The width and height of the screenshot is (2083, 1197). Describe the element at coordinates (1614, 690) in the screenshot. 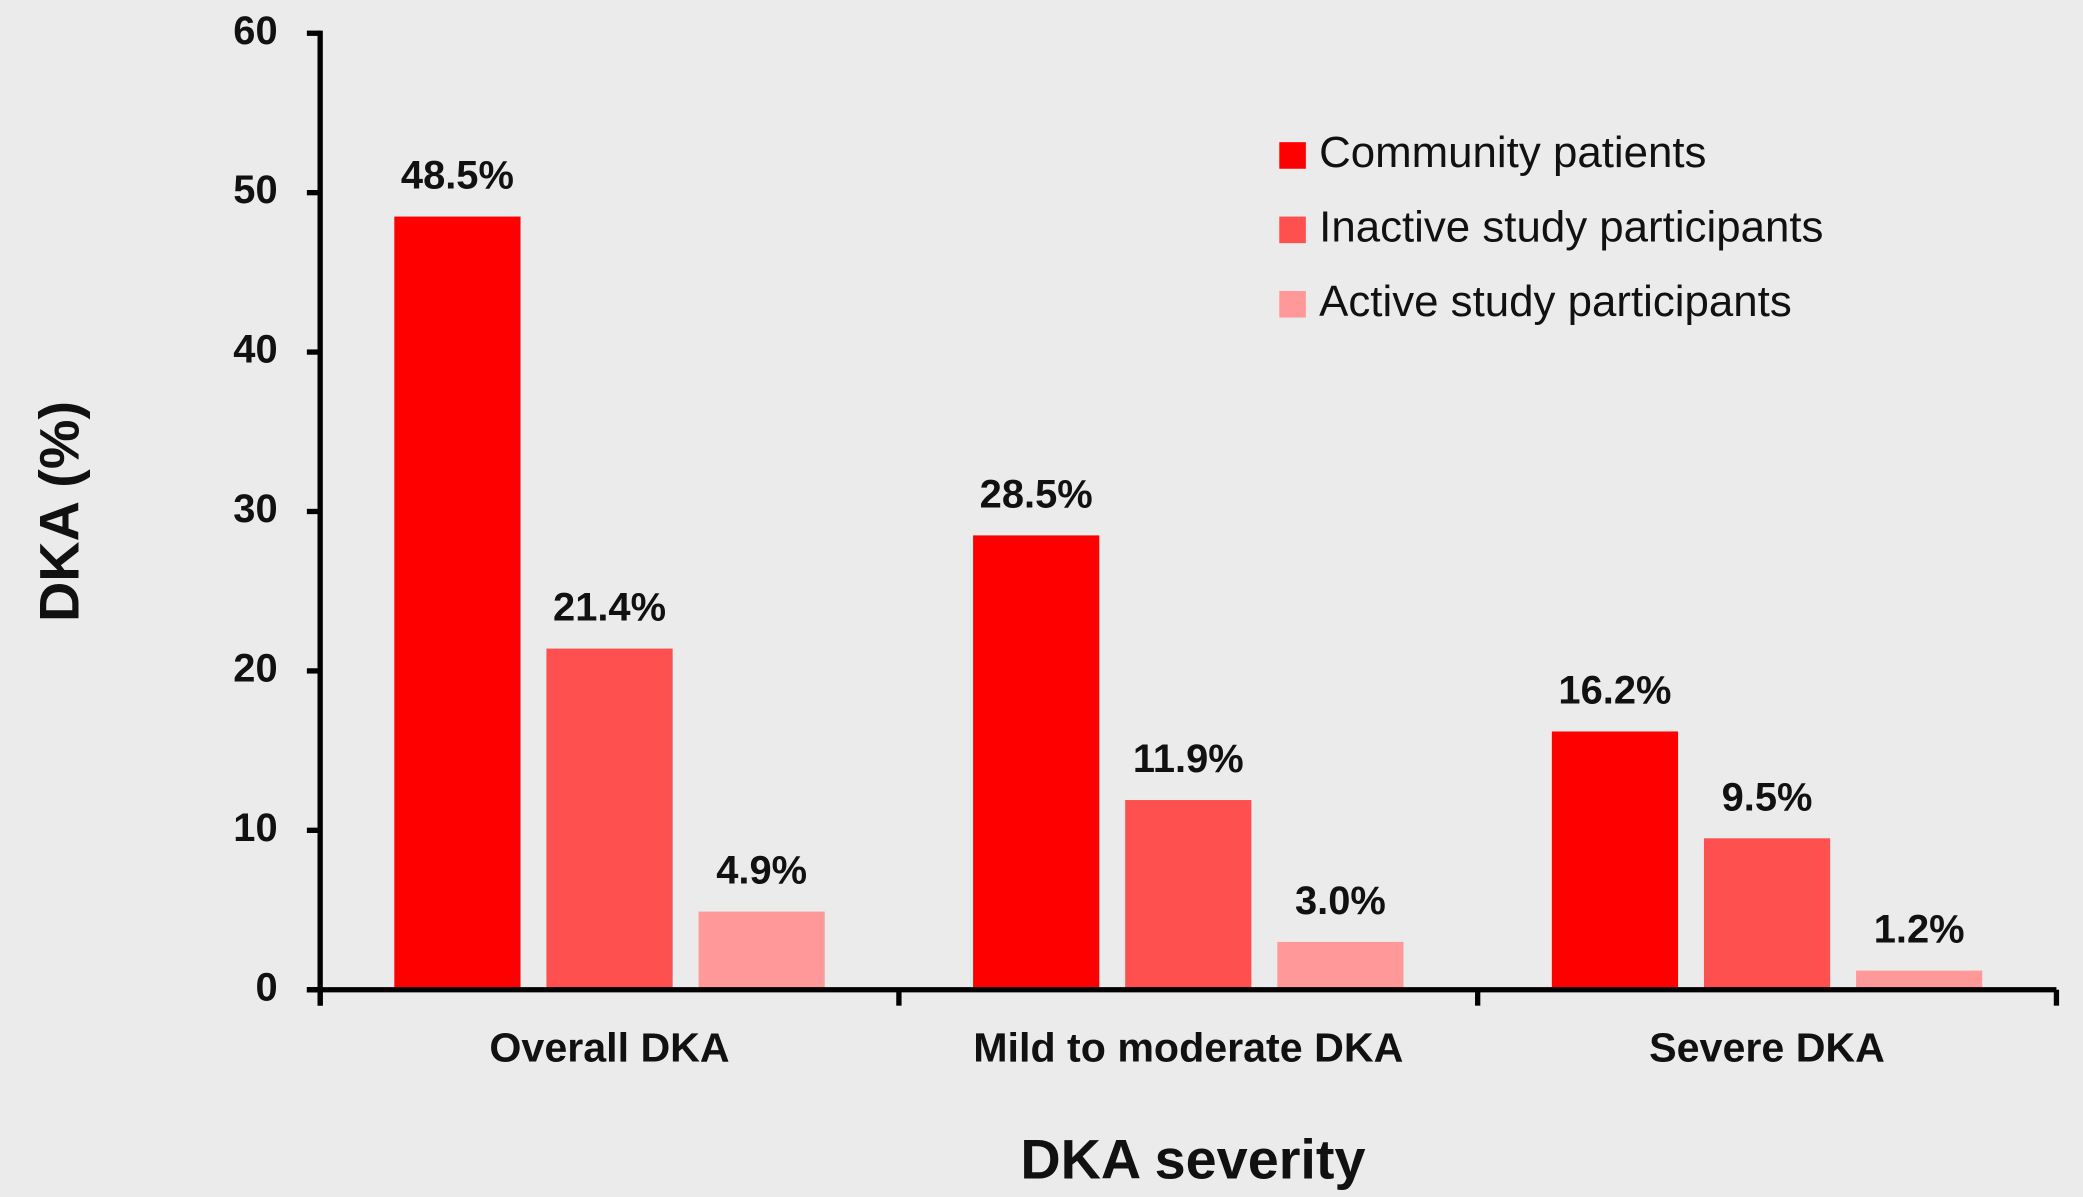

I see `value-label: 16.2%` at that location.